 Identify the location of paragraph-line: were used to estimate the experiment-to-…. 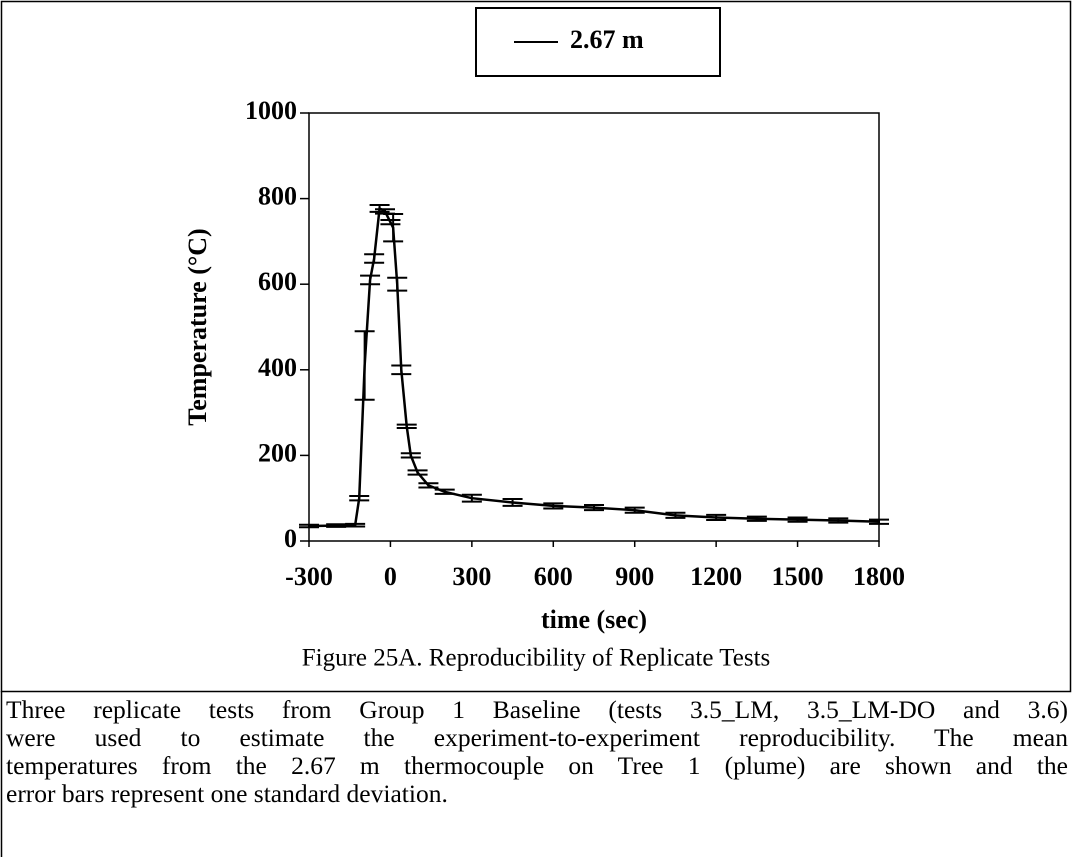
(537, 737).